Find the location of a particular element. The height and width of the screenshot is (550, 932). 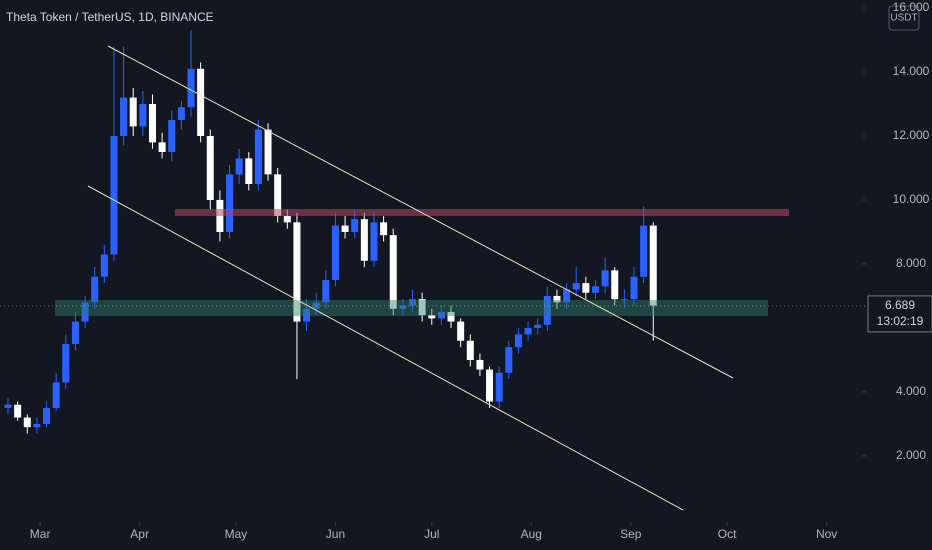

chart-title: Theta Token / TetherUS, 1D, BINANCE is located at coordinates (110, 17).